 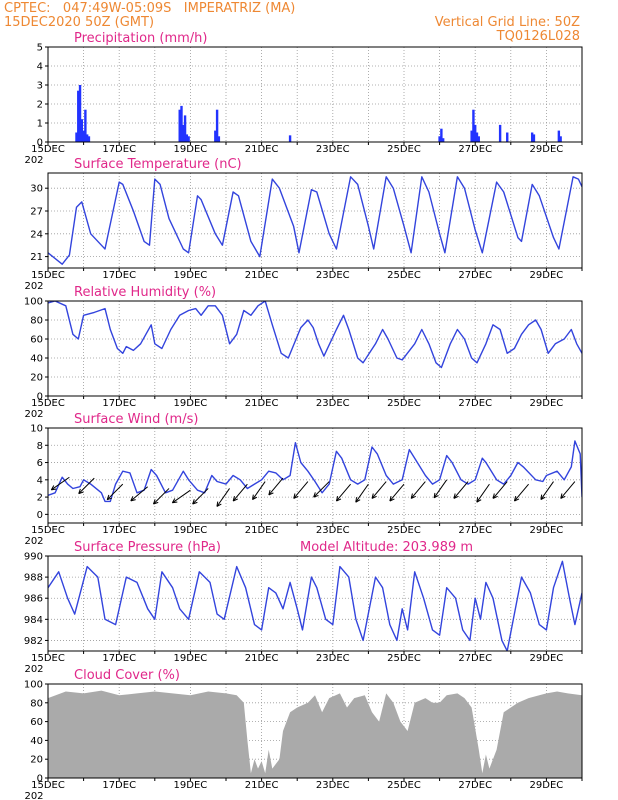 What do you see at coordinates (40, 498) in the screenshot?
I see `y-tick-label: 2` at bounding box center [40, 498].